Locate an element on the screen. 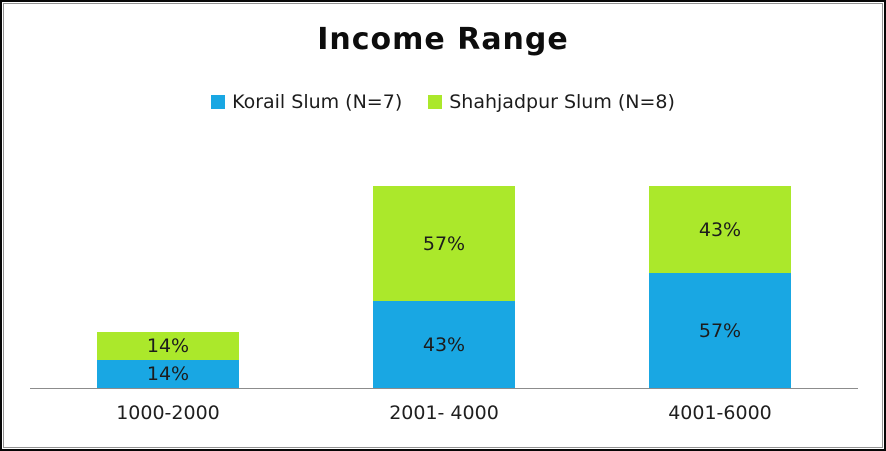 This screenshot has height=451, width=886. legend: Korail Slum (N=7) Shahjadpur Slum (N=8) is located at coordinates (443, 102).